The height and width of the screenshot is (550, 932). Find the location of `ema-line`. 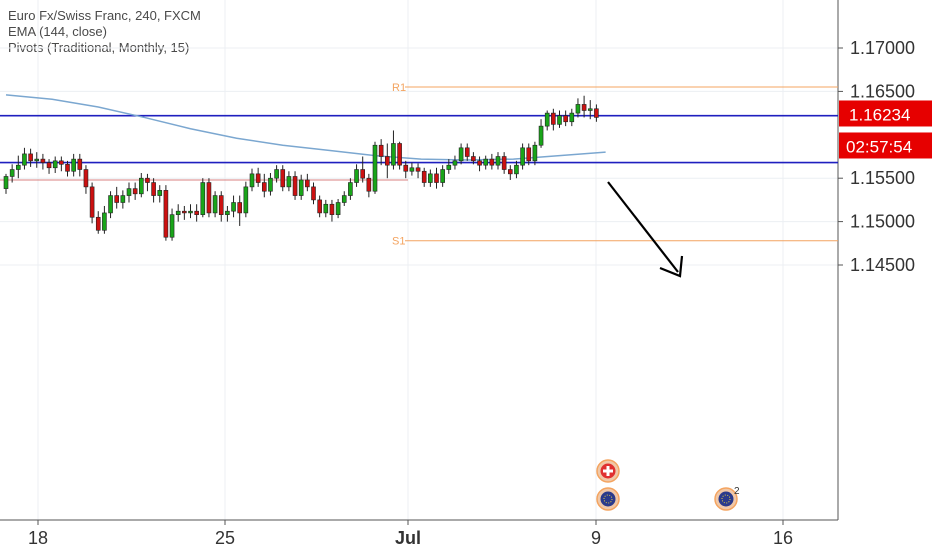

ema-line is located at coordinates (305, 127).